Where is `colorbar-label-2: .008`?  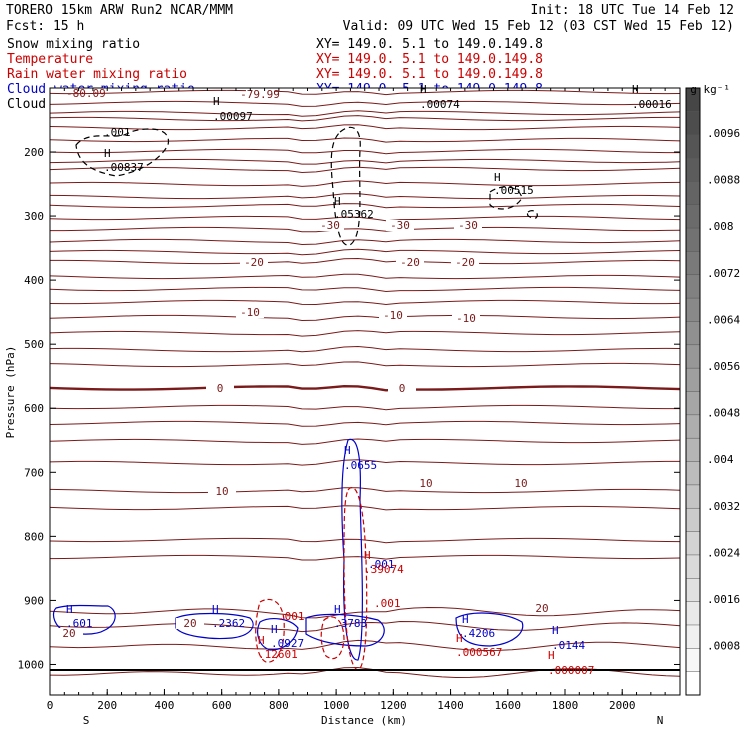
colorbar-label-2: .008 is located at coordinates (720, 226).